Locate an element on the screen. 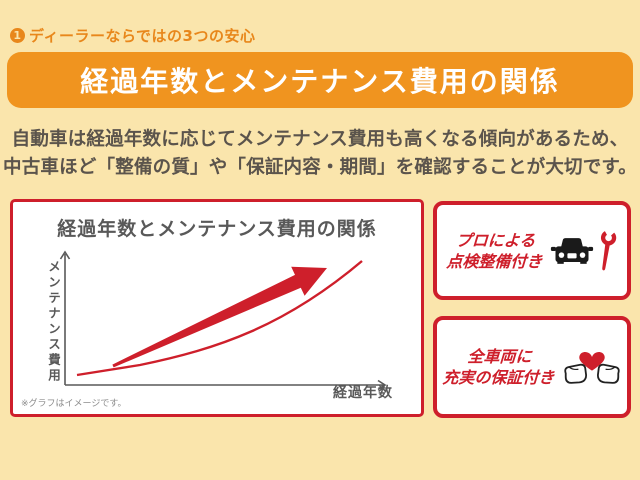 This screenshot has height=480, width=640. inspection-icons is located at coordinates (583, 251).